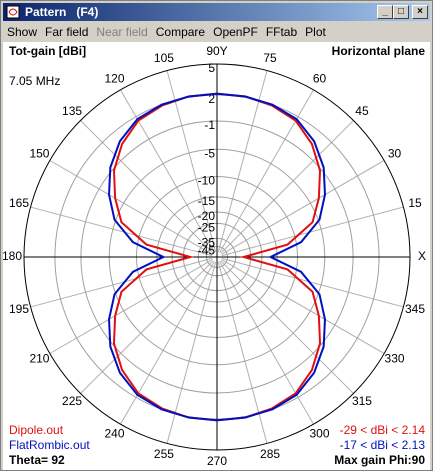 The width and height of the screenshot is (433, 471). What do you see at coordinates (34, 81) in the screenshot?
I see `frequency: 7.05 MHz` at bounding box center [34, 81].